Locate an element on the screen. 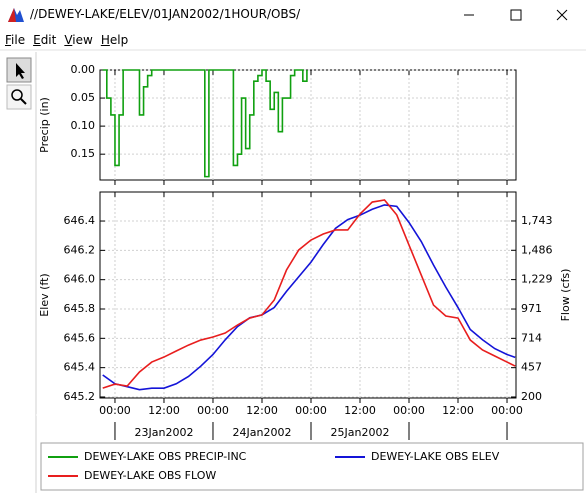 The height and width of the screenshot is (493, 586). y-tick-label: 0.00 is located at coordinates (83, 69).